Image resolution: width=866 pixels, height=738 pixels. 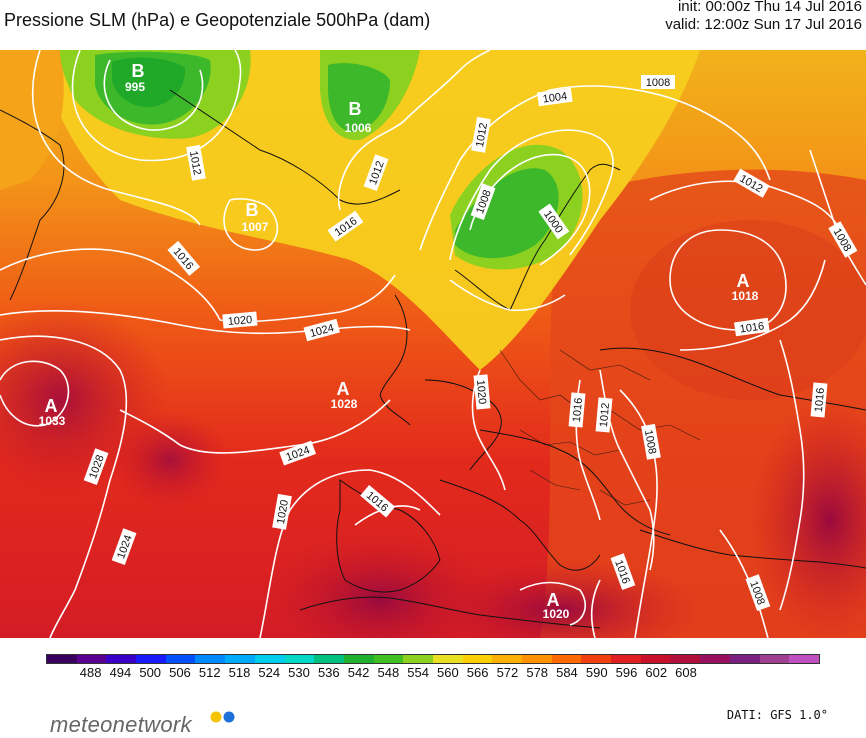 I want to click on geopotential-colorbar, so click(x=433, y=659).